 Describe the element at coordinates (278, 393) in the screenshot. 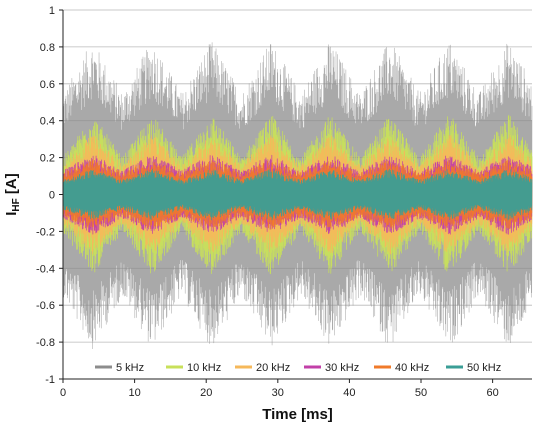

I see `x-tick-label: 30` at that location.